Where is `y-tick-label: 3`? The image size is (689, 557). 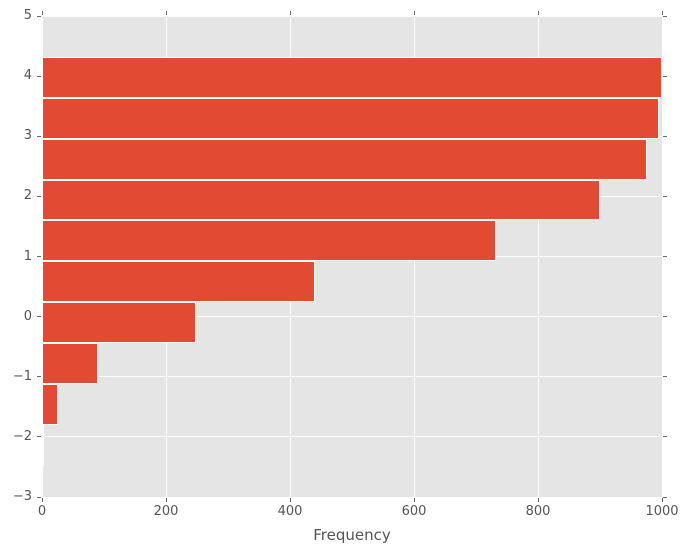 y-tick-label: 3 is located at coordinates (27, 136).